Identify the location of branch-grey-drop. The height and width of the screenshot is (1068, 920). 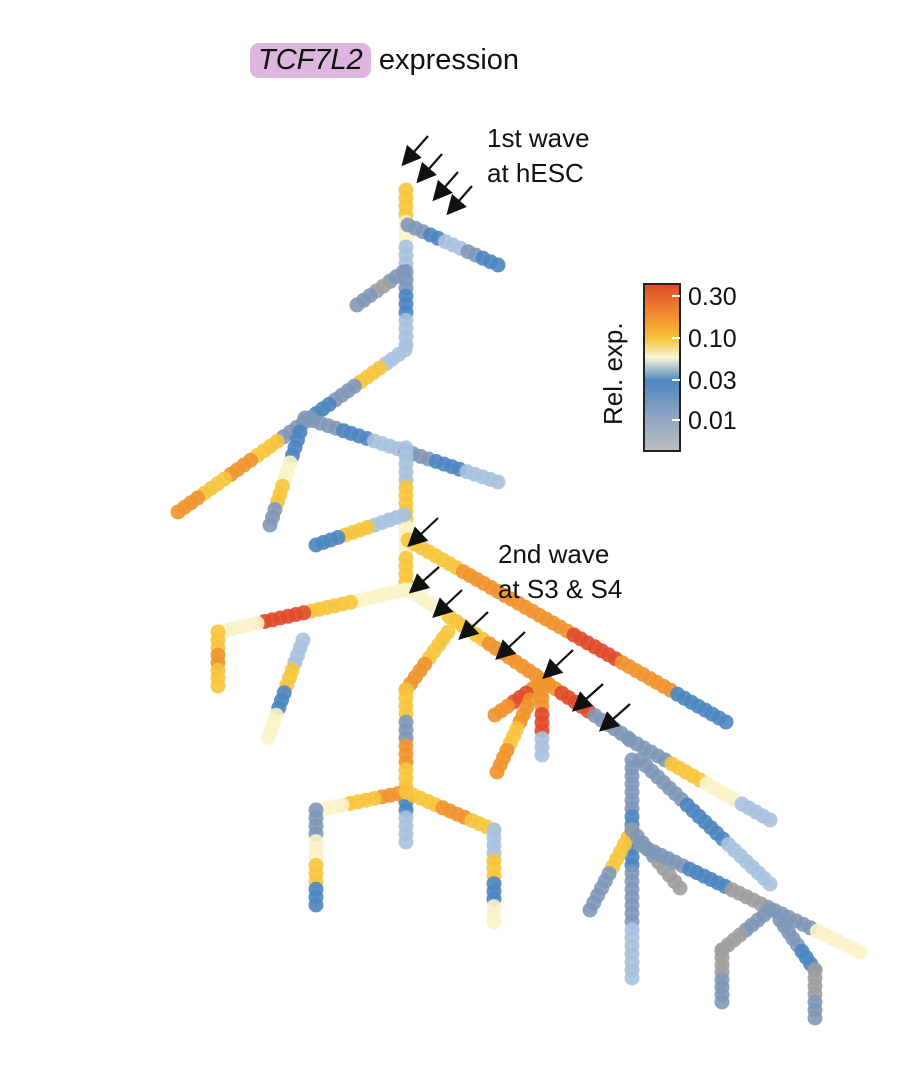
(632, 869).